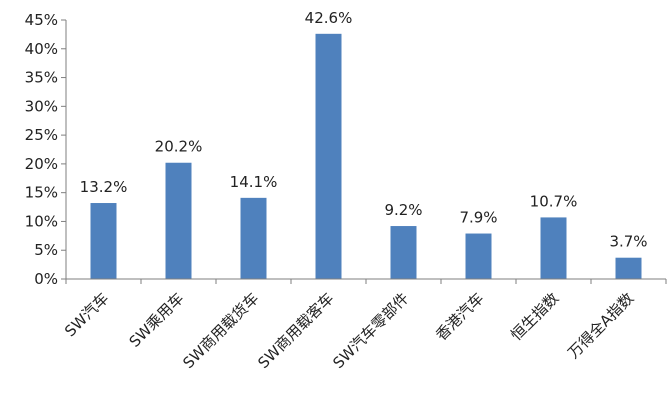  Describe the element at coordinates (46, 279) in the screenshot. I see `y-tick-label: 0%` at that location.